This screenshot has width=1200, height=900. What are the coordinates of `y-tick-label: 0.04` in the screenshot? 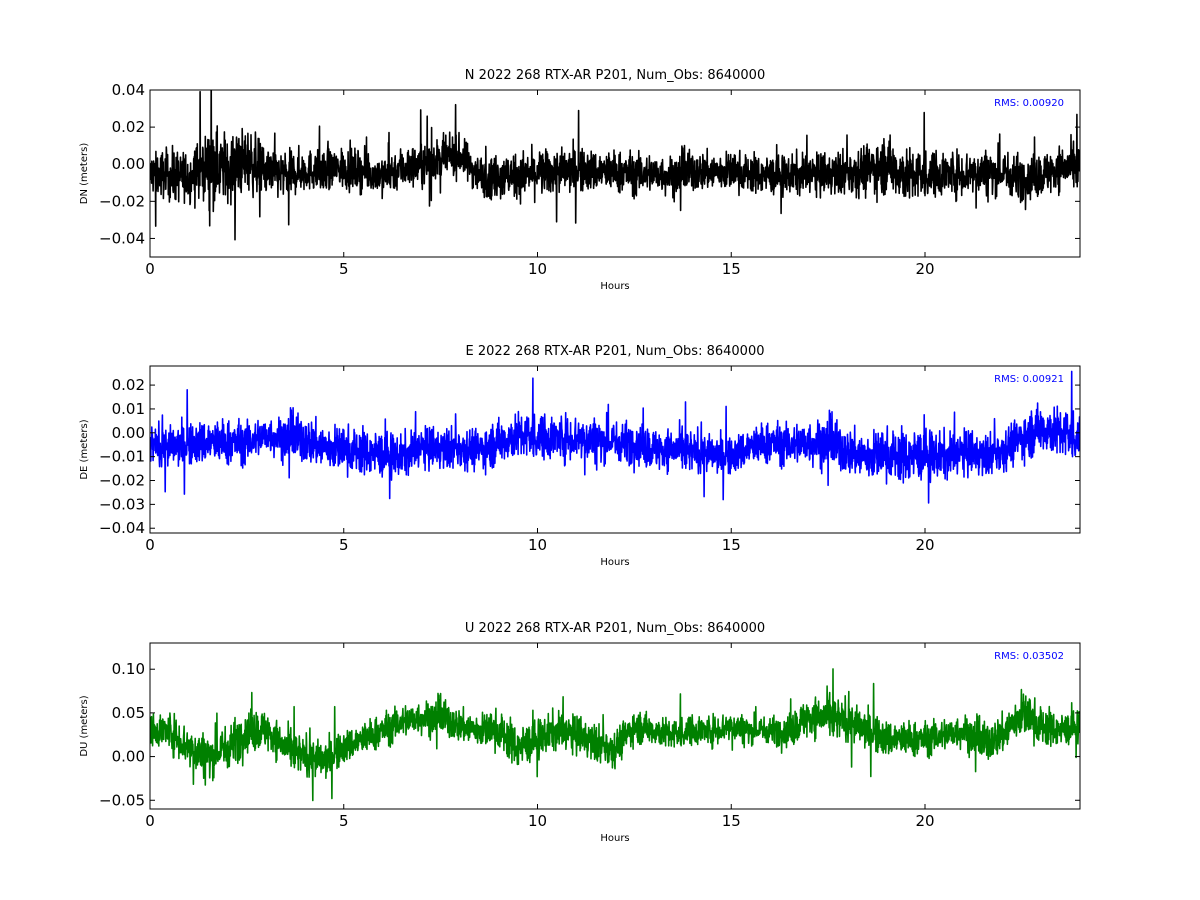 It's located at (128, 90).